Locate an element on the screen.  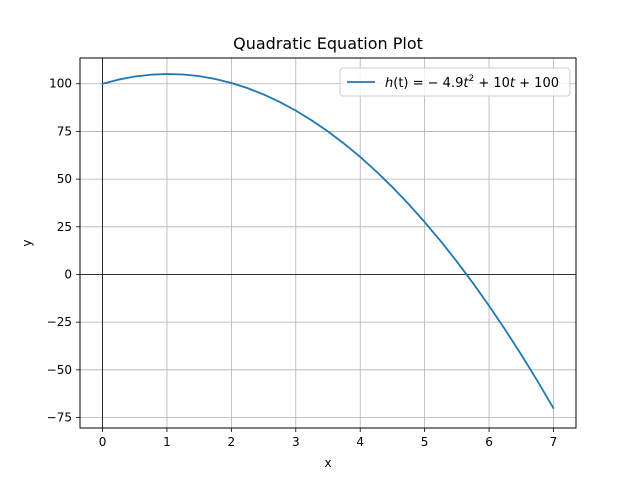
x-tick-label: 3 is located at coordinates (296, 442).